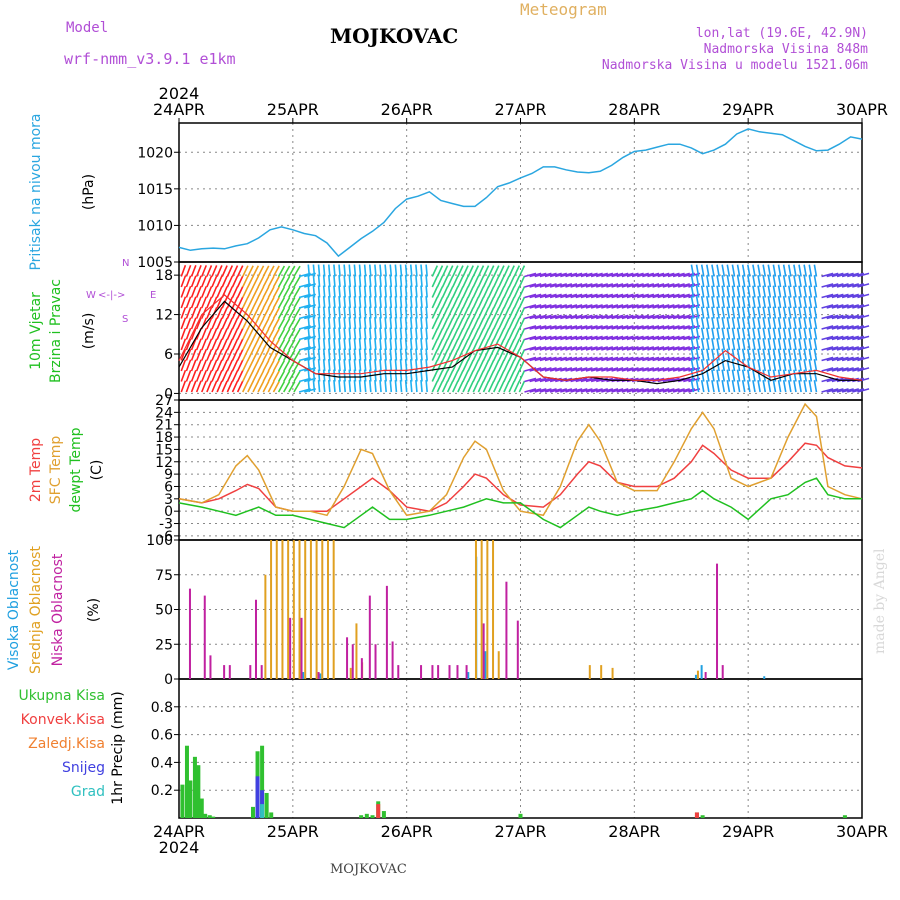 The width and height of the screenshot is (900, 900). I want to click on credit-text: made by Angel, so click(880, 601).